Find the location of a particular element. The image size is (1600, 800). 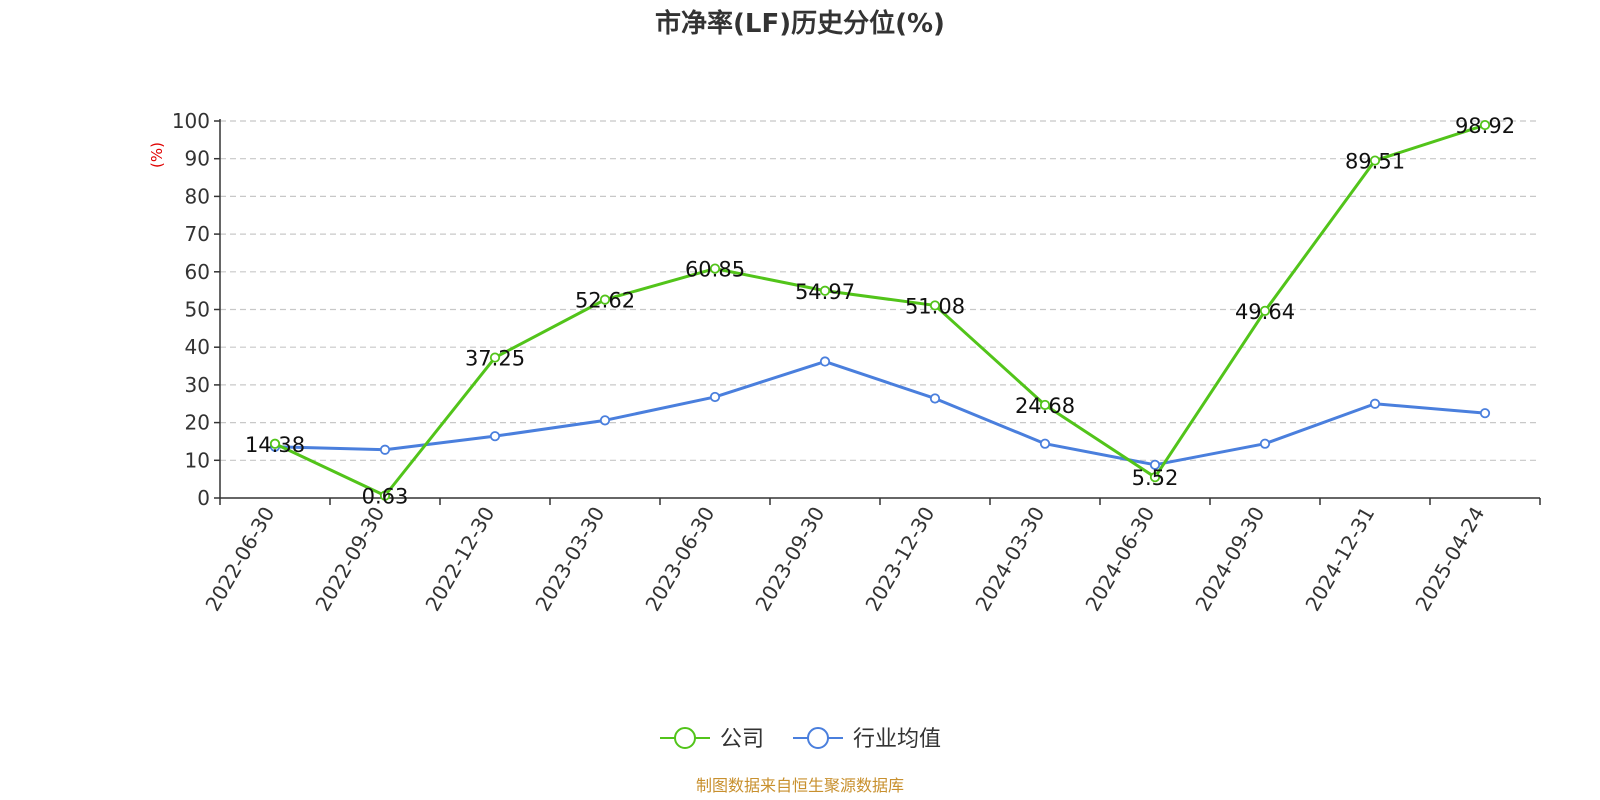

legend-item-1: 行业均值 is located at coordinates (867, 739).